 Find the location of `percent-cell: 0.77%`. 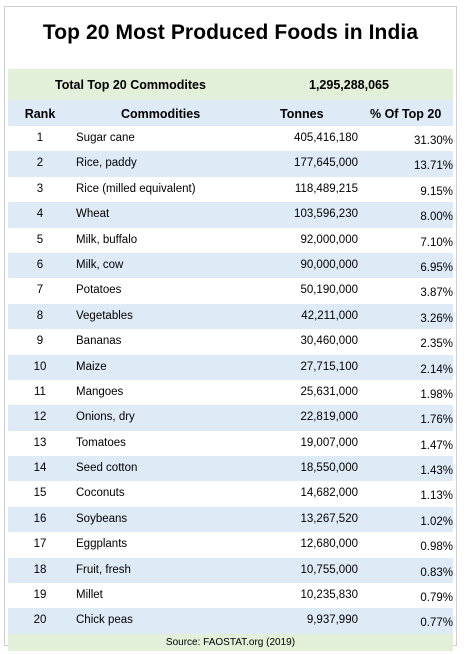

percent-cell: 0.77% is located at coordinates (436, 623).